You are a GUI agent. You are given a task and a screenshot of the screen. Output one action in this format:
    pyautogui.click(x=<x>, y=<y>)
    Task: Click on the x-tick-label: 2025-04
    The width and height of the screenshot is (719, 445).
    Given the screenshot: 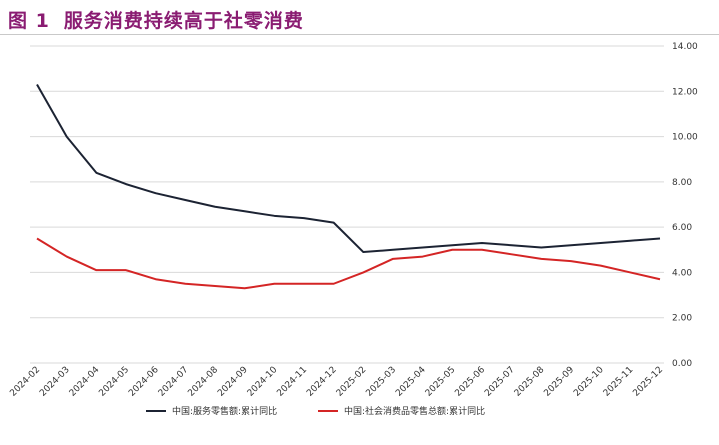 What is the action you would take?
    pyautogui.click(x=411, y=382)
    